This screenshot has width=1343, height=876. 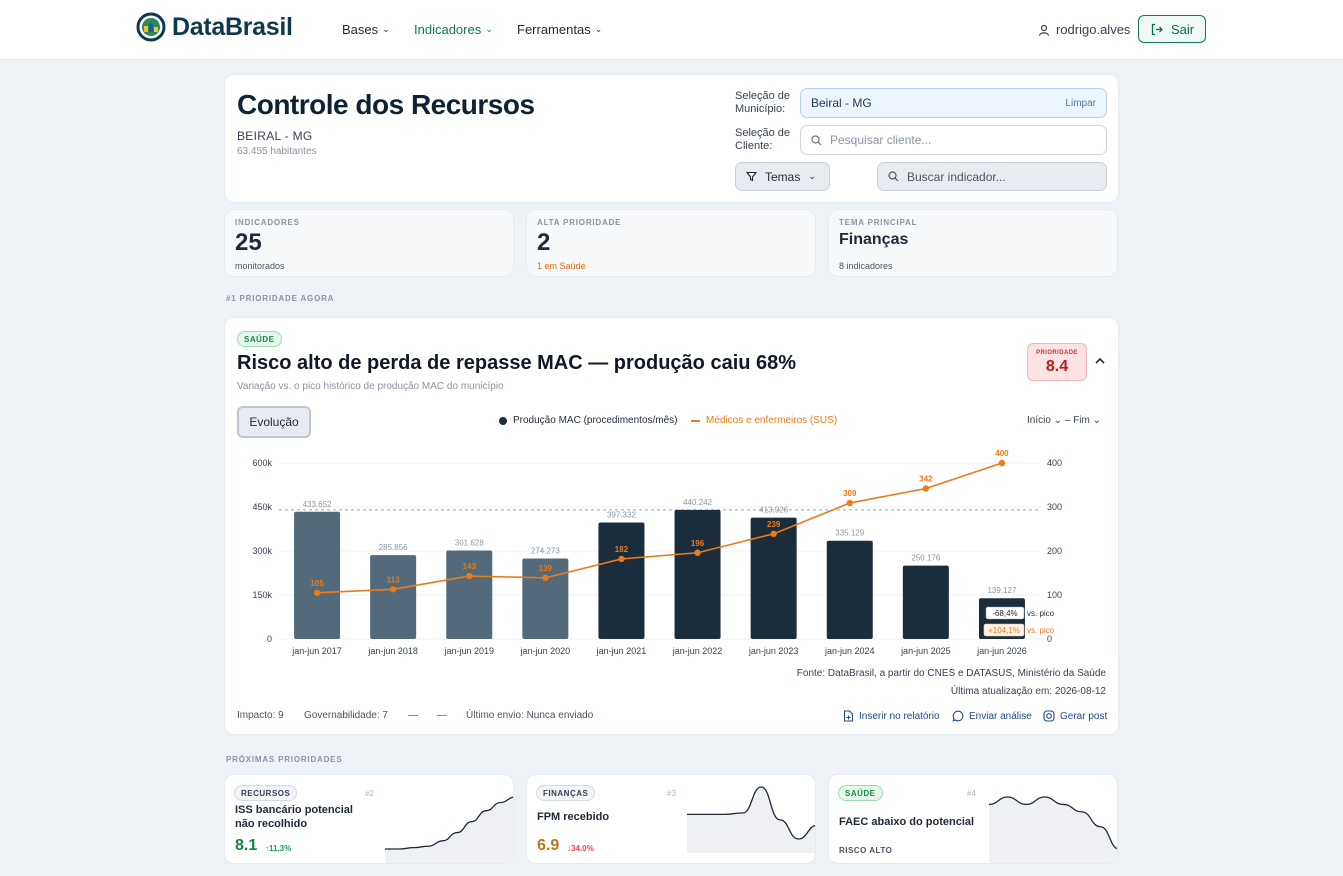 What do you see at coordinates (294, 817) in the screenshot?
I see `priority-title: ISS bancário potencial não recolhido` at bounding box center [294, 817].